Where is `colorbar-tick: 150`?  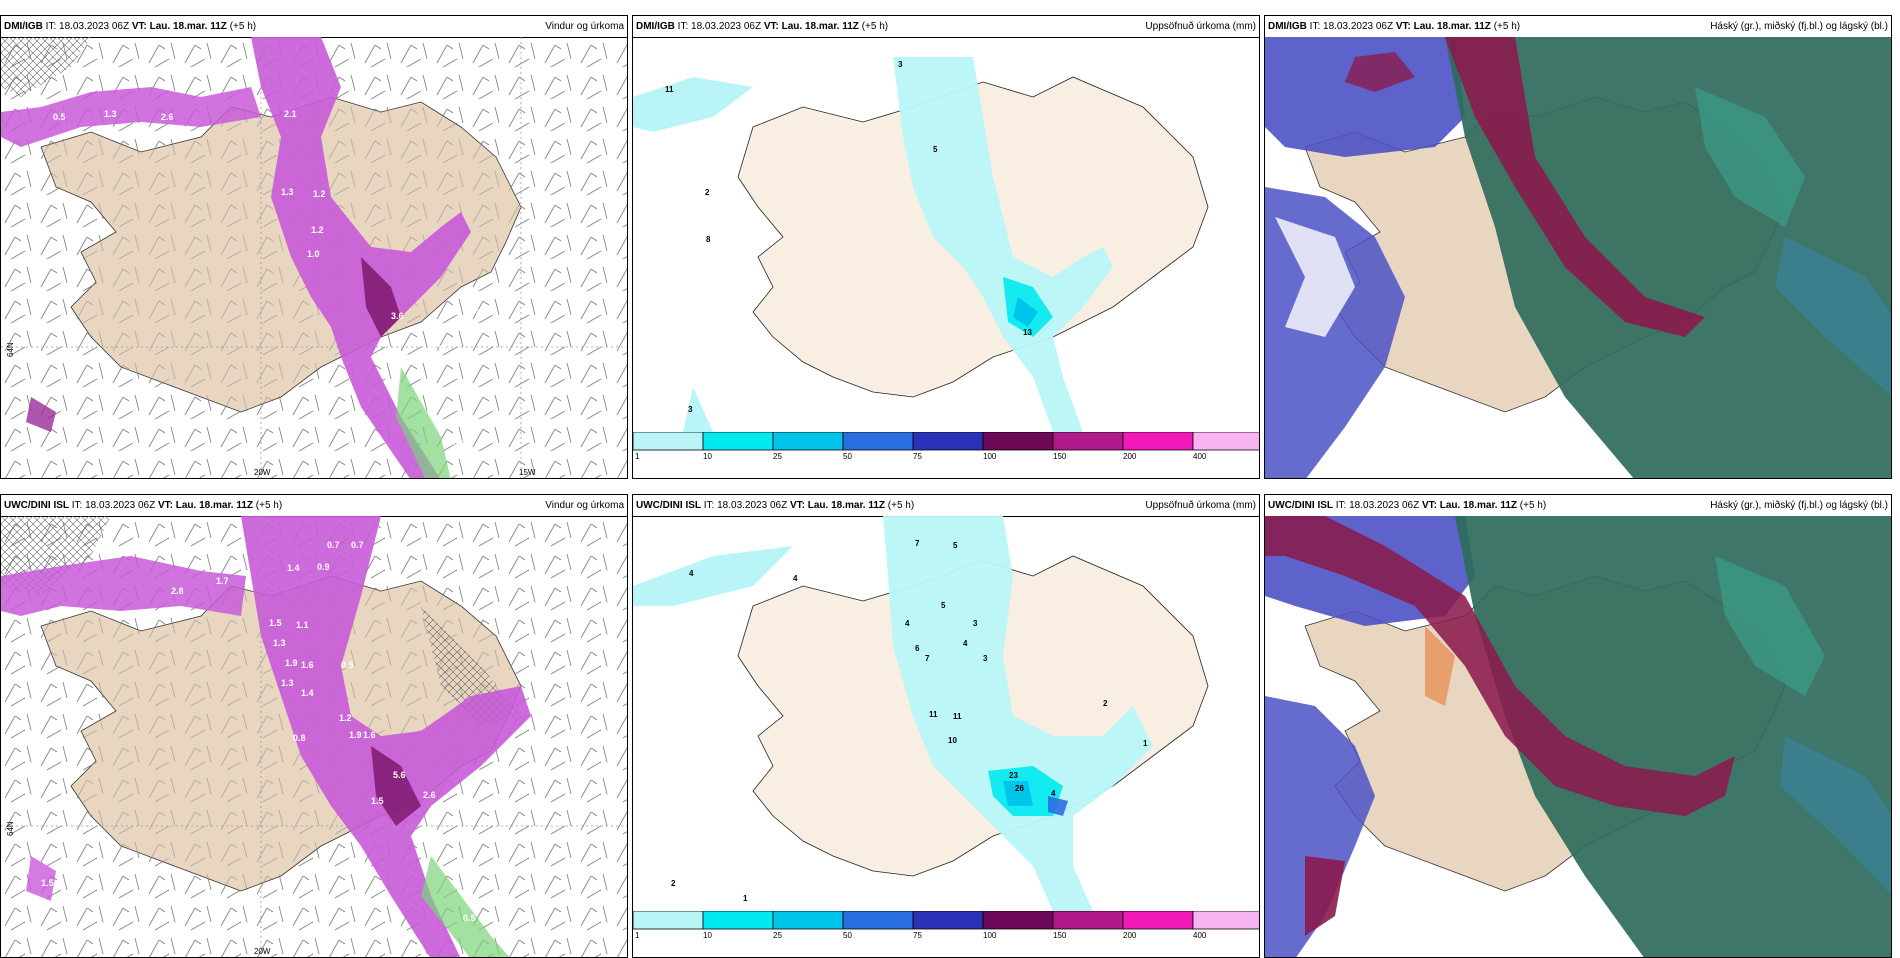 colorbar-tick: 150 is located at coordinates (1060, 456).